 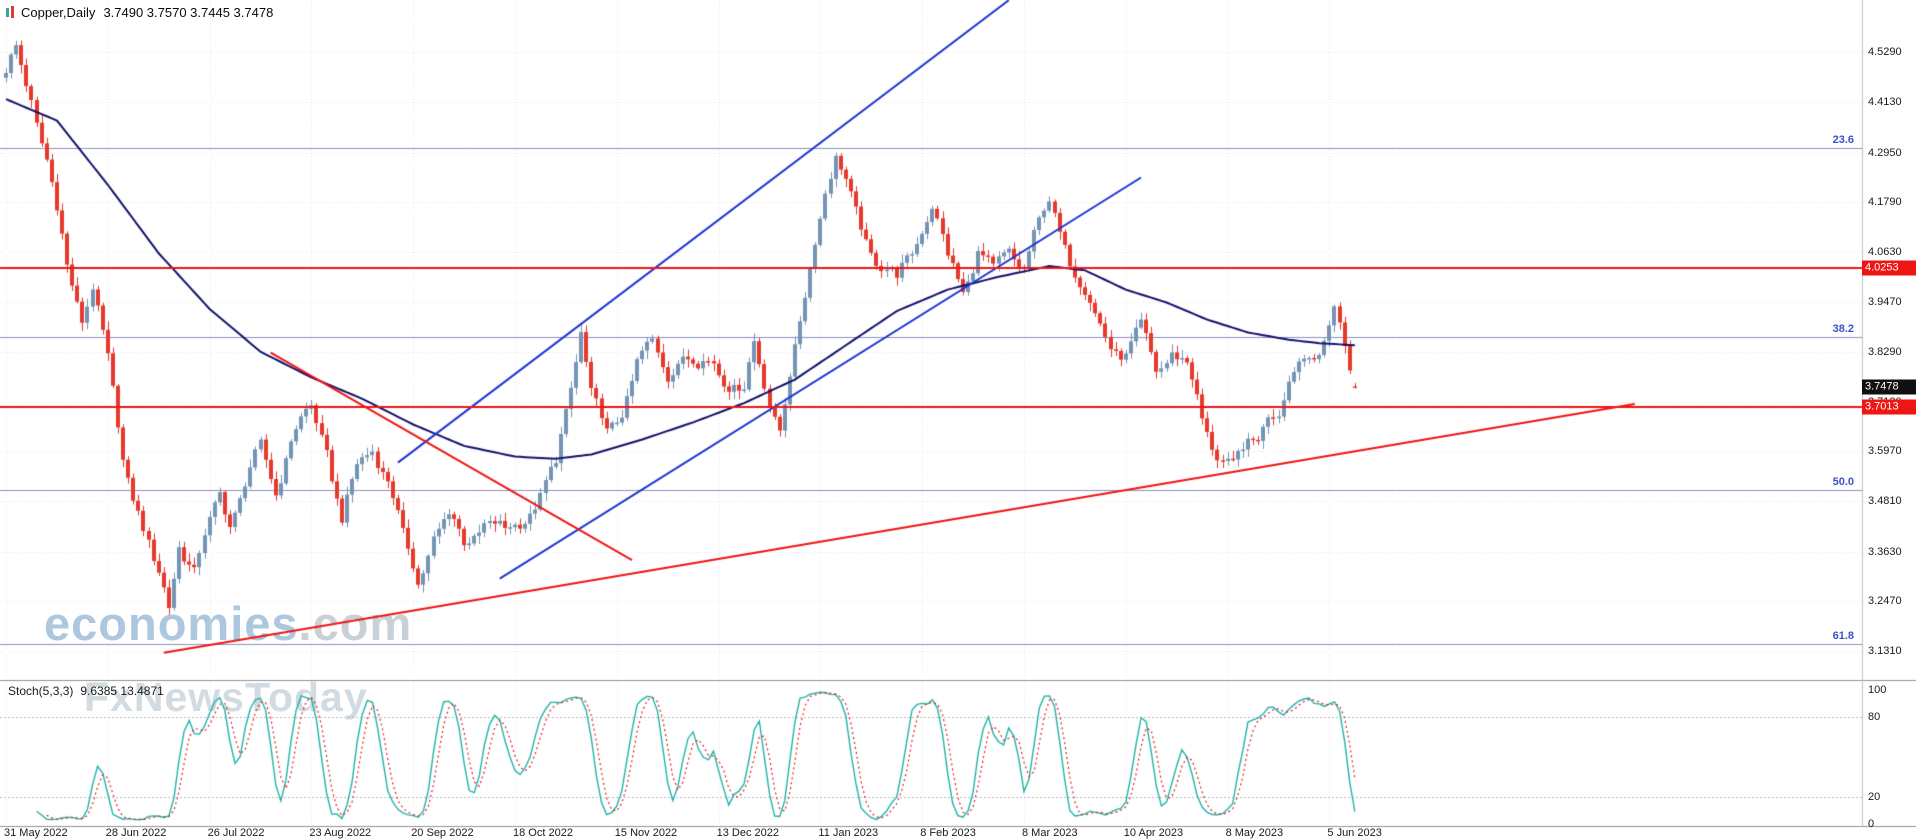 I want to click on ohlc-values: 3.7490 3.7570 3.7445 3.7478, so click(x=188, y=12).